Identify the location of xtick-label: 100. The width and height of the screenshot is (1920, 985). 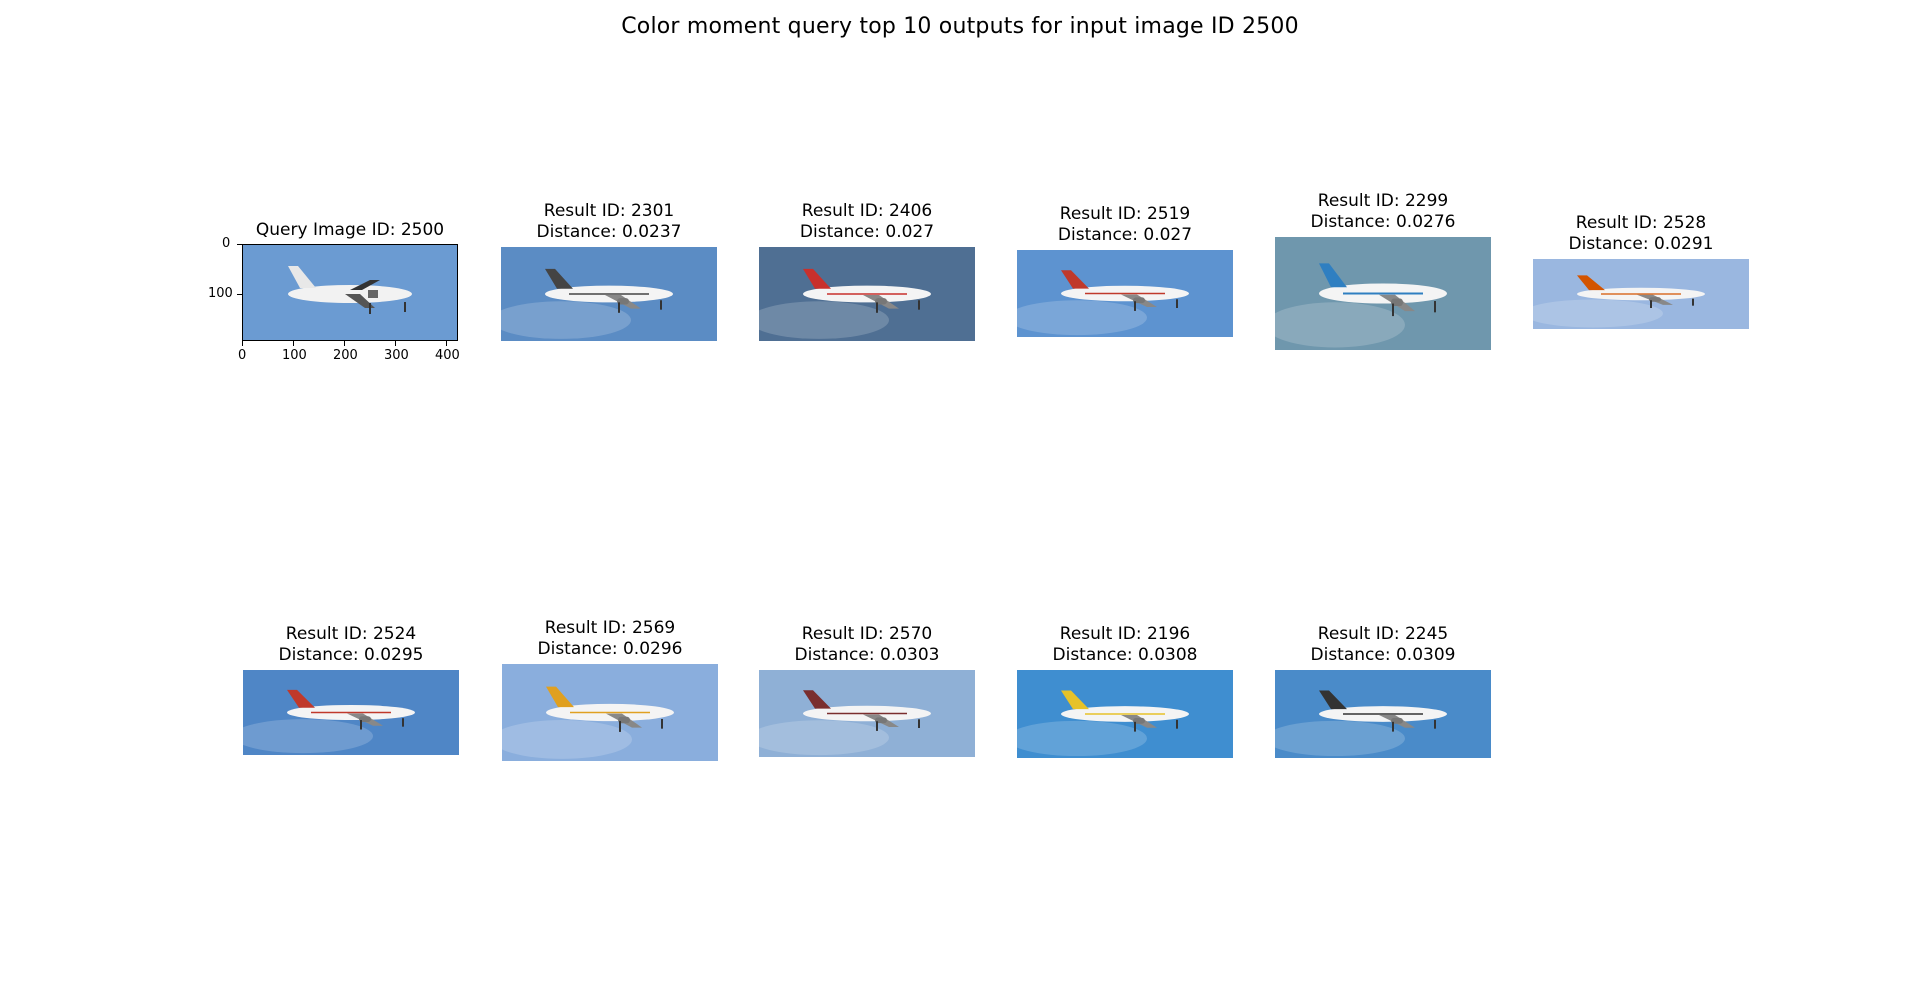
(294, 355).